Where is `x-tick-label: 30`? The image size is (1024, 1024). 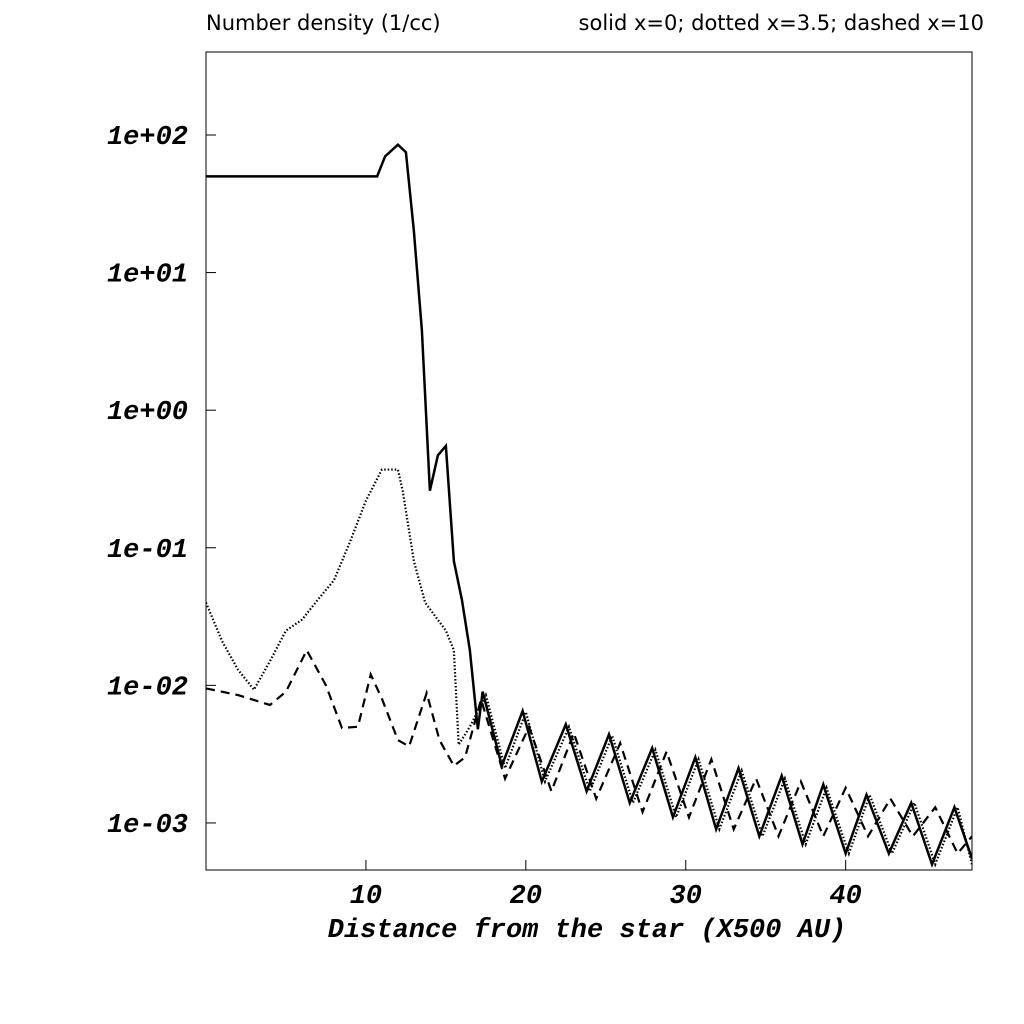 x-tick-label: 30 is located at coordinates (686, 897).